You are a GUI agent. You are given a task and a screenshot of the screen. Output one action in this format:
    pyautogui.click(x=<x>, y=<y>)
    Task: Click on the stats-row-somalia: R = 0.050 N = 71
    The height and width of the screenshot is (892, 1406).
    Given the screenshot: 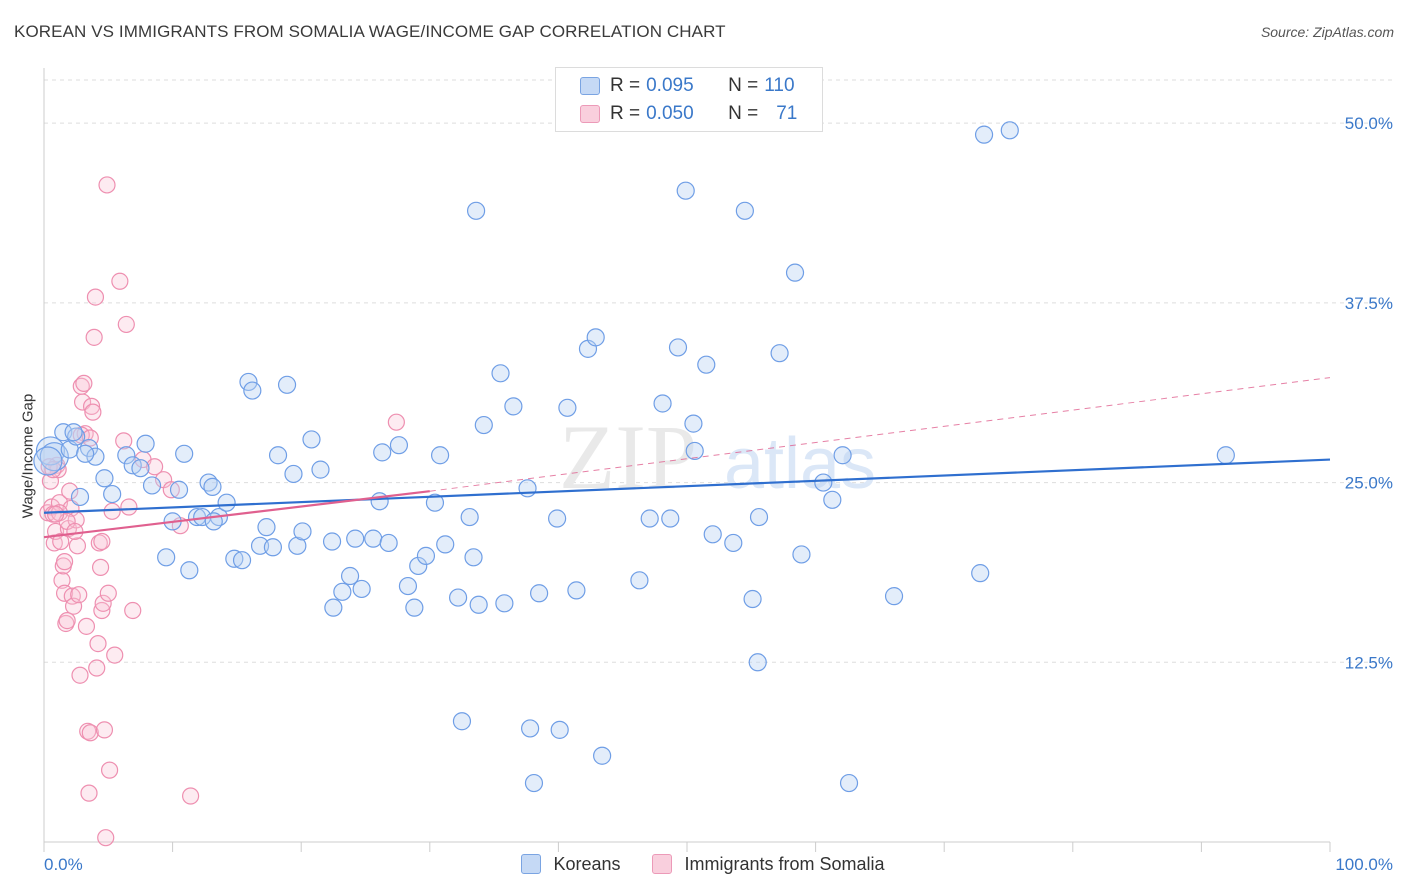 What is the action you would take?
    pyautogui.click(x=688, y=114)
    